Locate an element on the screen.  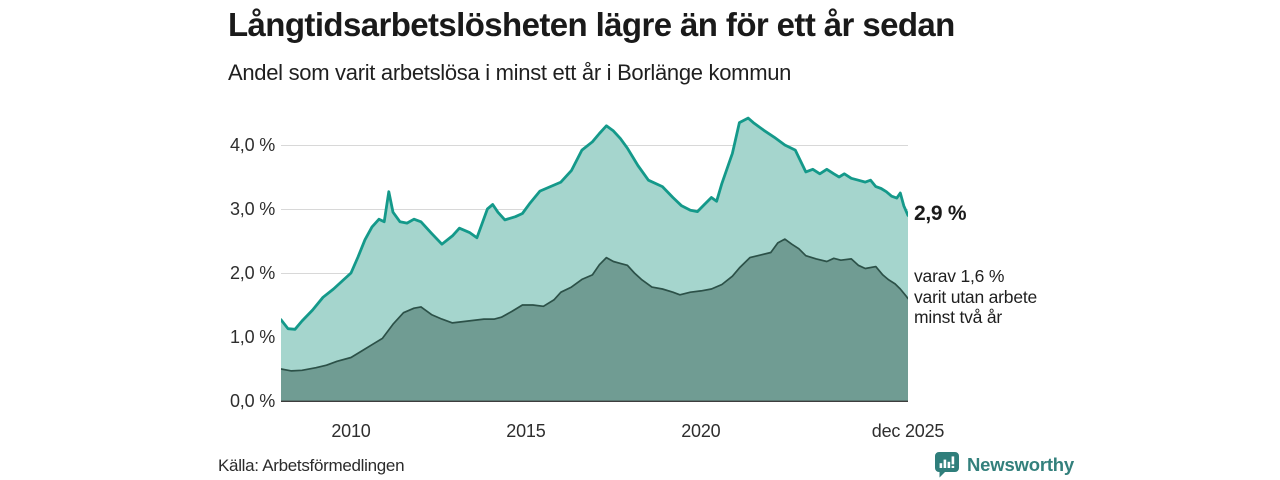
newsworthy-logo-icon is located at coordinates (947, 464).